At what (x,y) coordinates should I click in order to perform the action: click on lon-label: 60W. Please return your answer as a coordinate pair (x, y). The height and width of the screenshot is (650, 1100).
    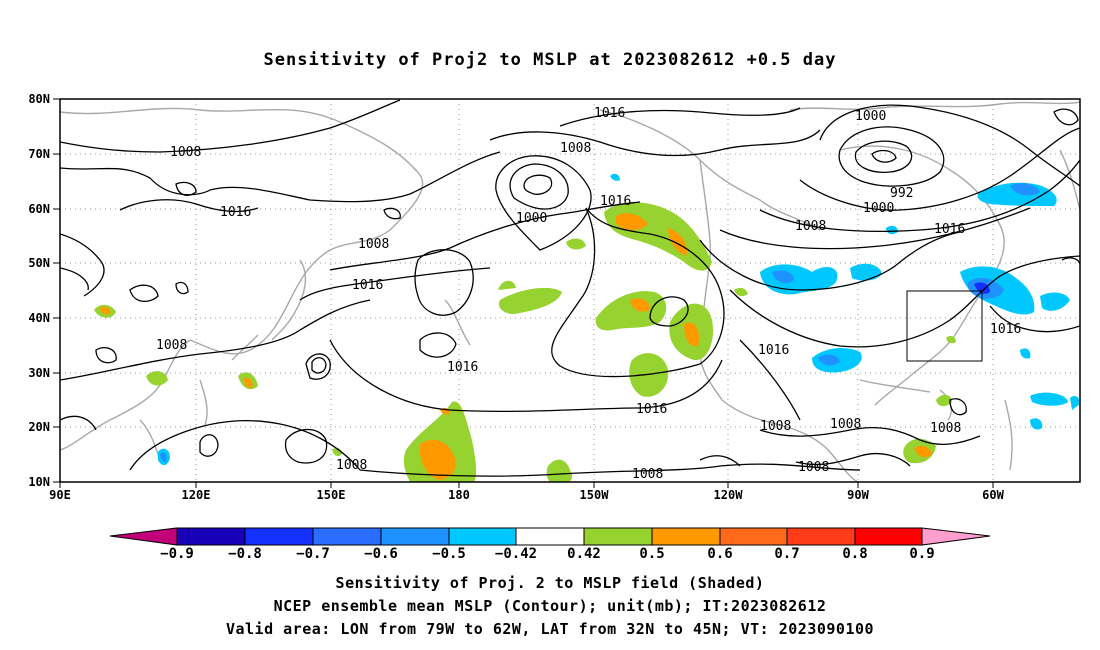
    Looking at the image, I should click on (993, 495).